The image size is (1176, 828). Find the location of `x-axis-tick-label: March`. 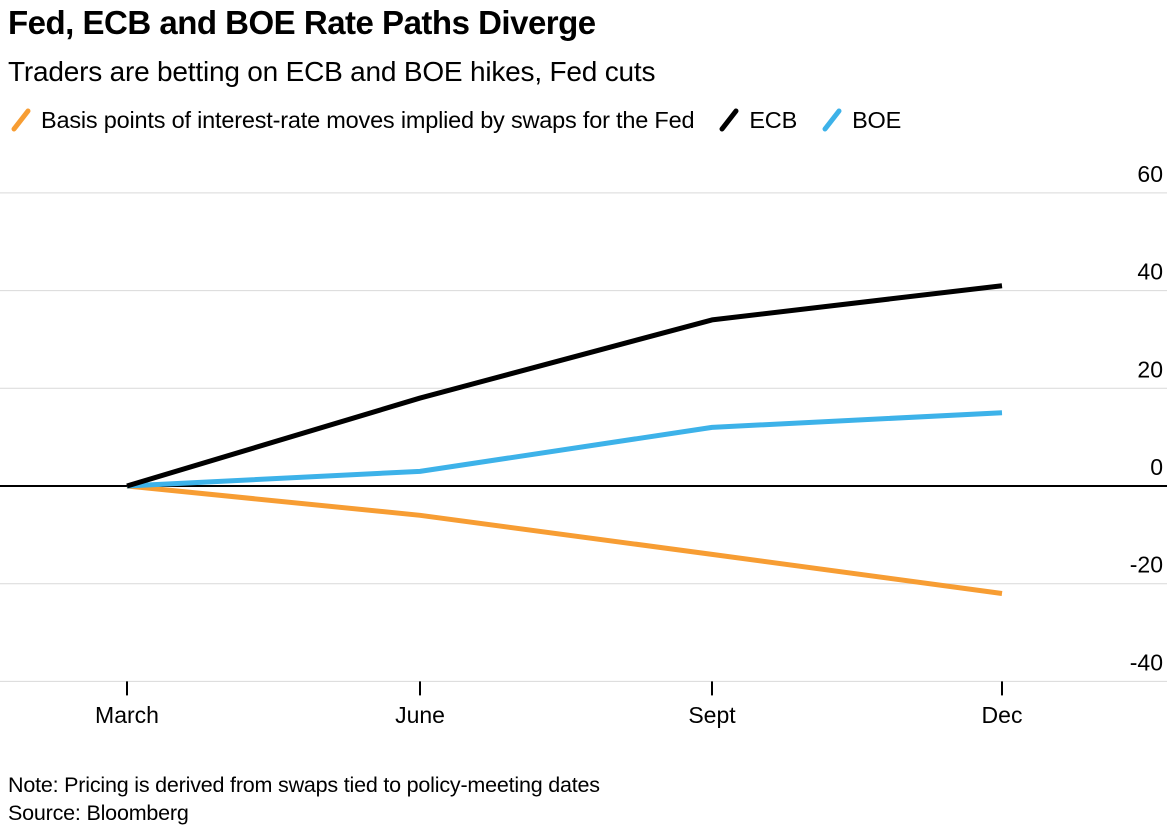

x-axis-tick-label: March is located at coordinates (127, 715).